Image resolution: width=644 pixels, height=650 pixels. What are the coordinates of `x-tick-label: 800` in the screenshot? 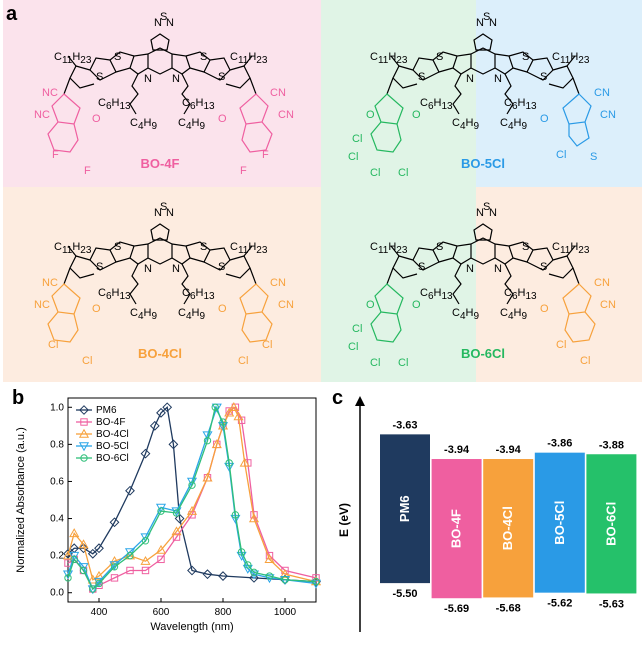 It's located at (223, 612).